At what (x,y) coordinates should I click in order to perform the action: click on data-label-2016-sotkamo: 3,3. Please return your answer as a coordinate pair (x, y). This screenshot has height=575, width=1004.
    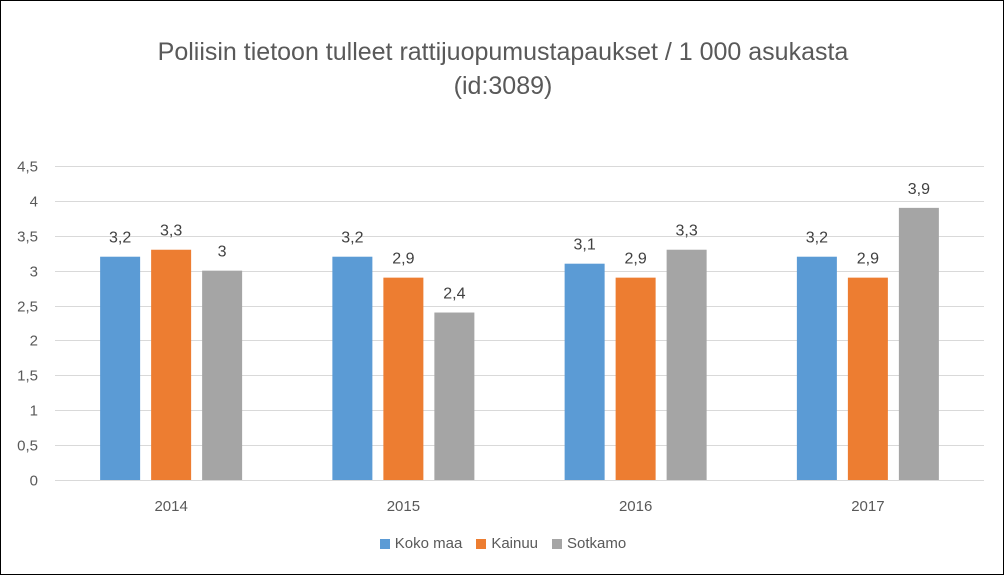
    Looking at the image, I should click on (687, 231).